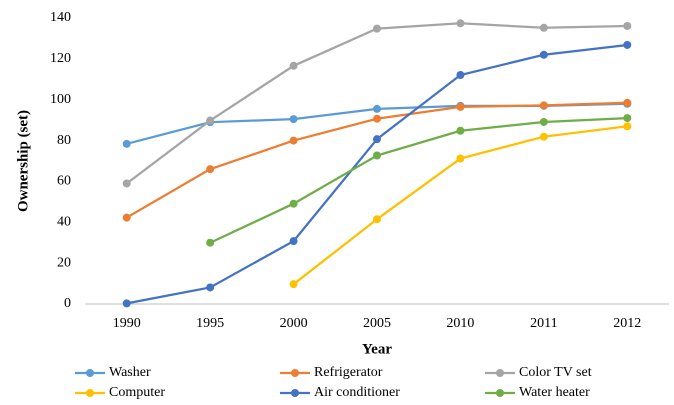 This screenshot has height=405, width=674. What do you see at coordinates (67, 303) in the screenshot?
I see `y-tick-label: 0` at bounding box center [67, 303].